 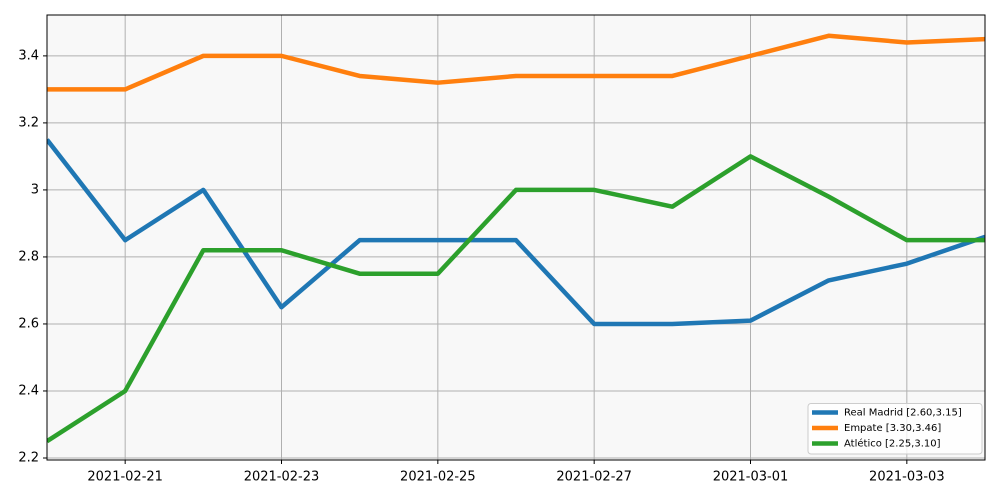 What do you see at coordinates (35, 189) in the screenshot?
I see `y-tick-label: 3` at bounding box center [35, 189].